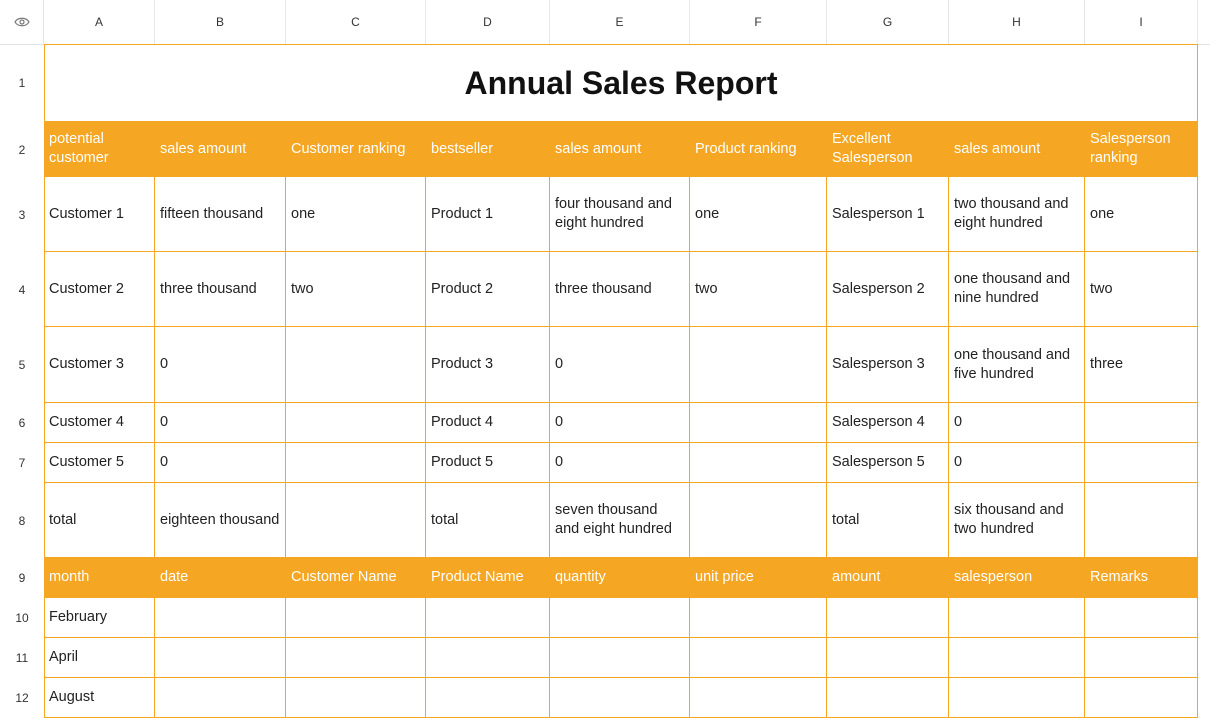 The height and width of the screenshot is (718, 1210). Describe the element at coordinates (888, 423) in the screenshot. I see `table-cell: Salesperson 4` at that location.